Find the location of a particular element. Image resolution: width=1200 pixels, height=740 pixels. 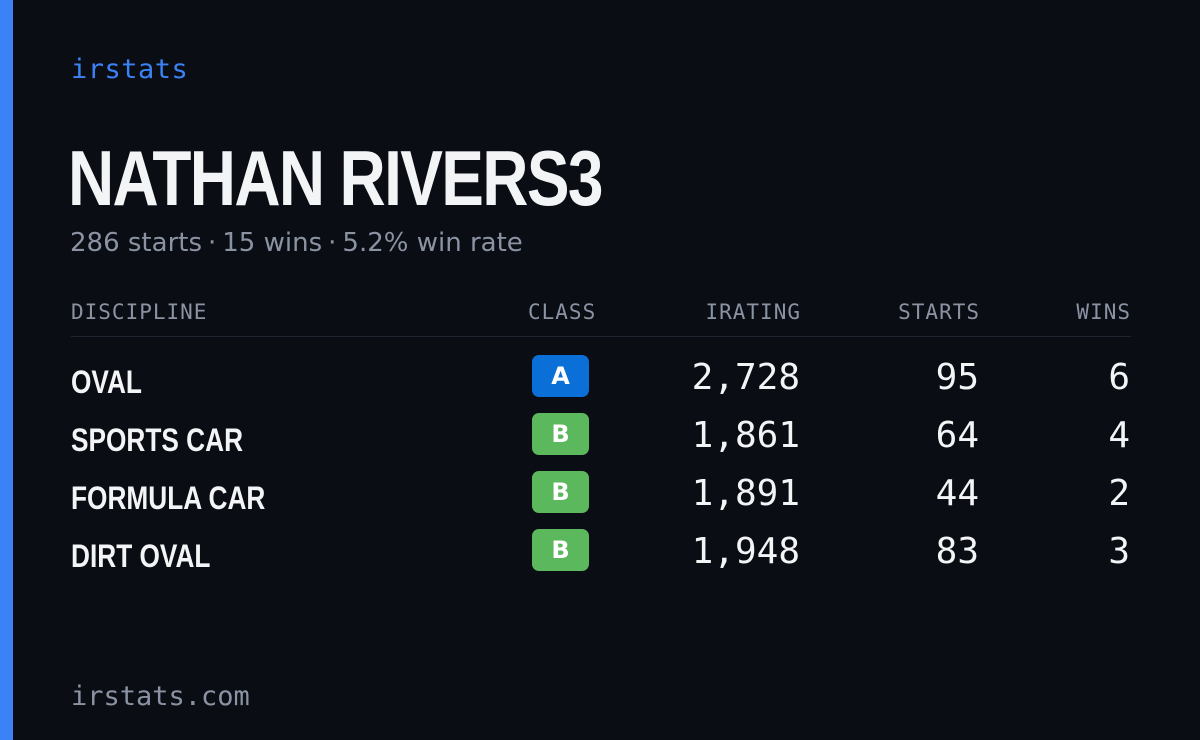

wins-value: 6 is located at coordinates (1119, 377).